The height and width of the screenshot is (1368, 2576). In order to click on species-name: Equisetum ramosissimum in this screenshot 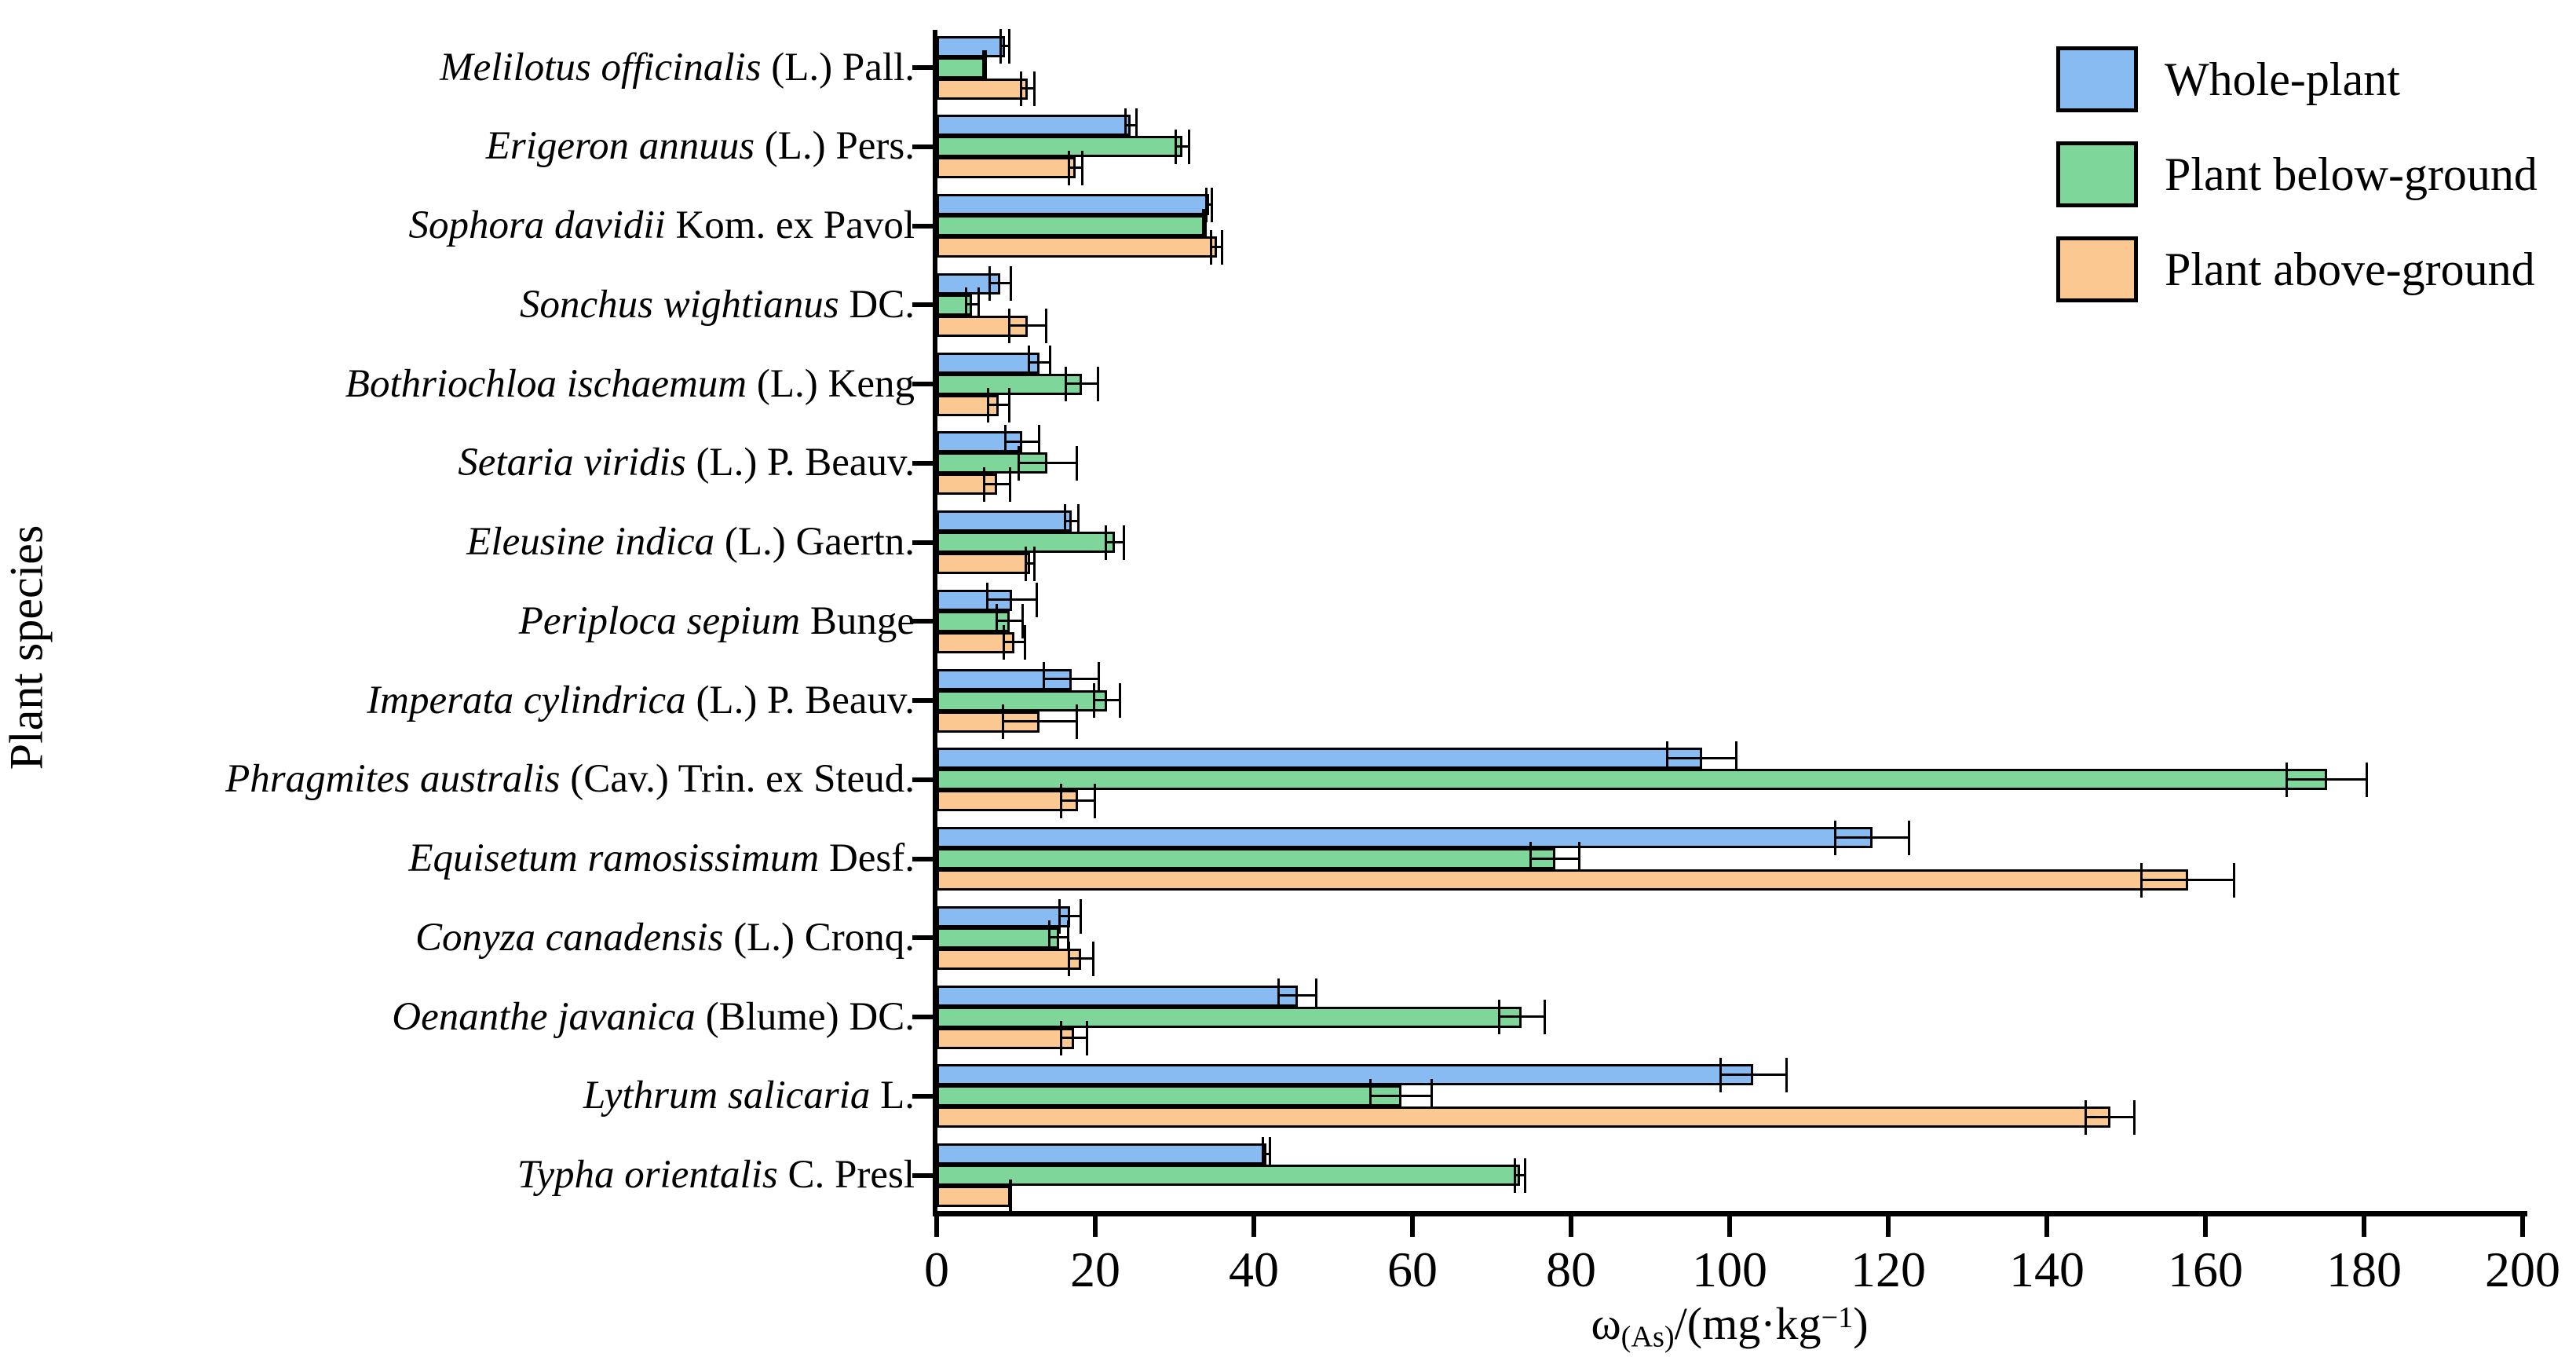, I will do `click(614, 858)`.